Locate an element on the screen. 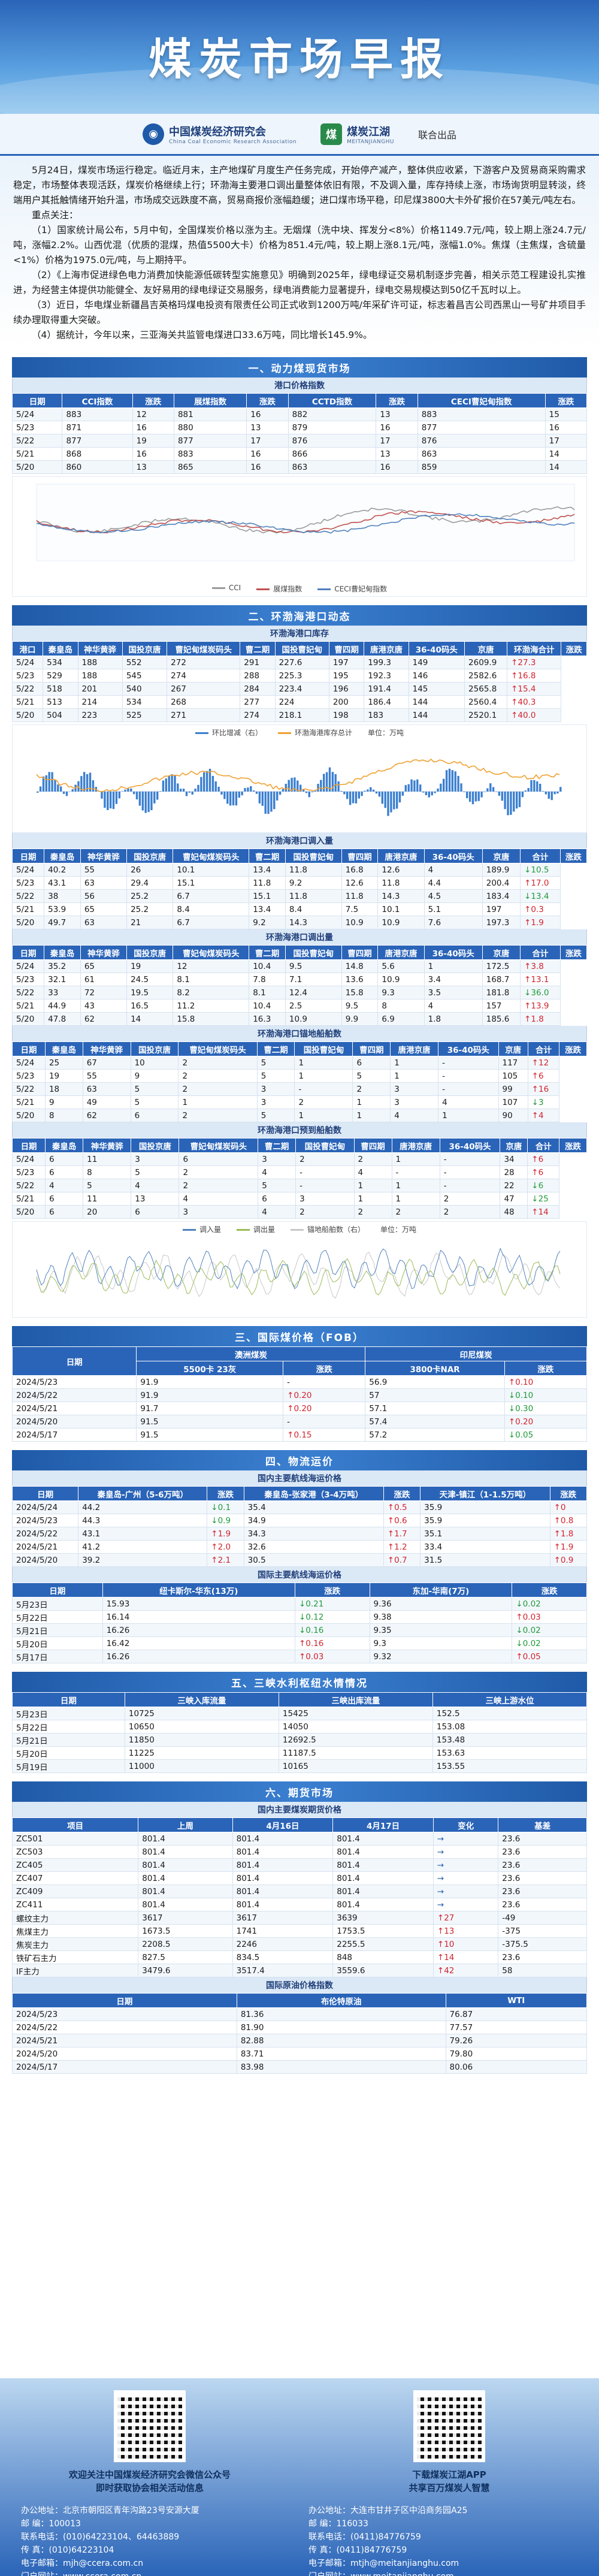  table-cell: 552 is located at coordinates (145, 663).